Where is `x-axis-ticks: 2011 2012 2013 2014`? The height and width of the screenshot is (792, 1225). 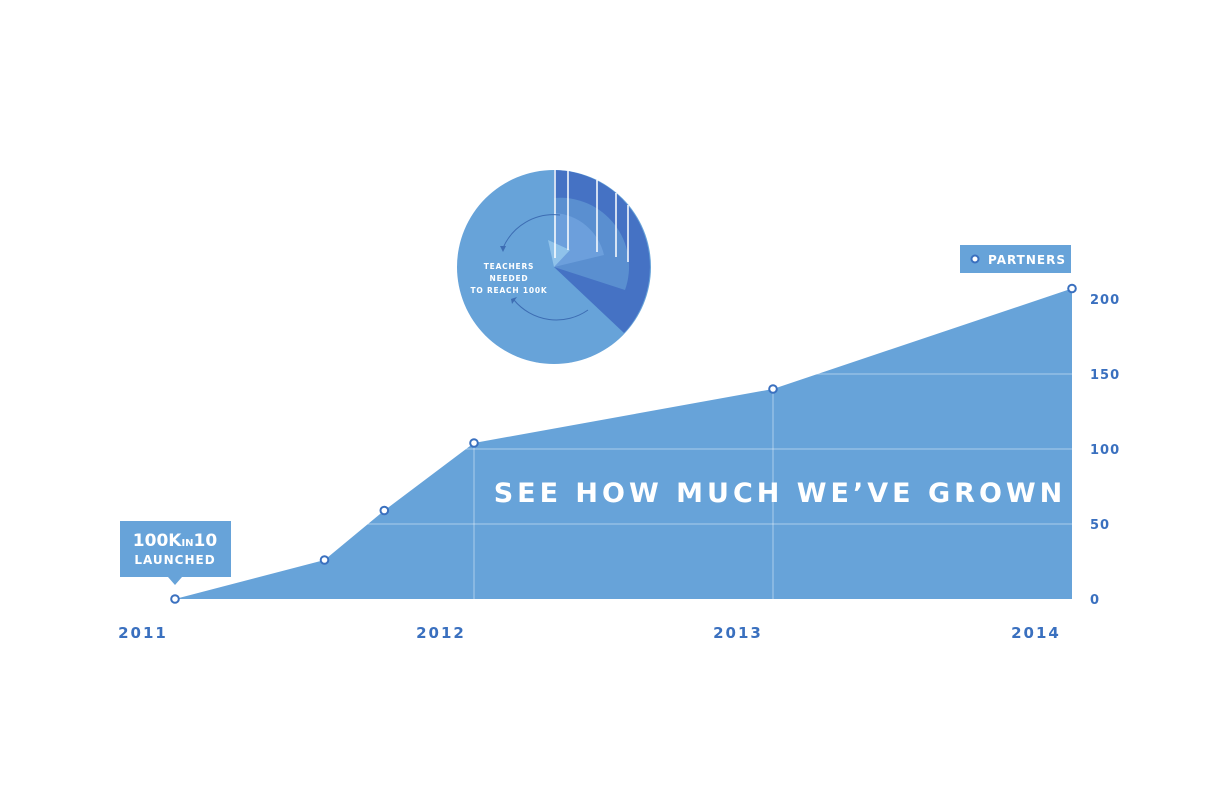
x-axis-ticks: 2011 2012 2013 2014 is located at coordinates (589, 633).